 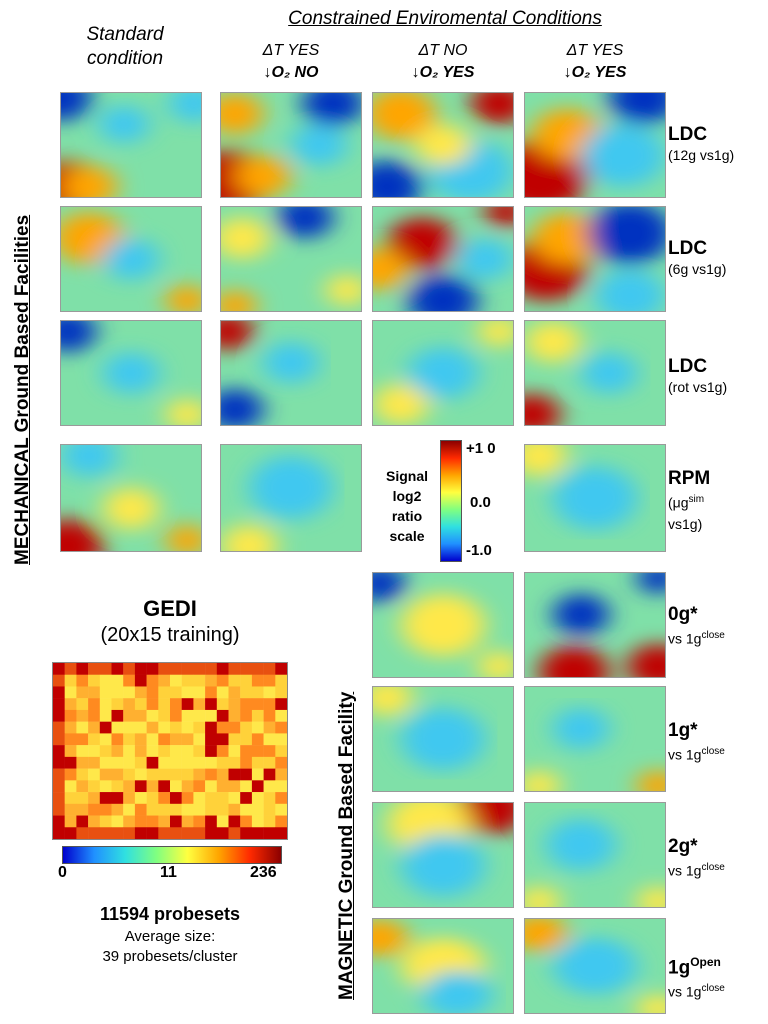 I want to click on row-label-rpm-main: RPM, so click(x=689, y=478).